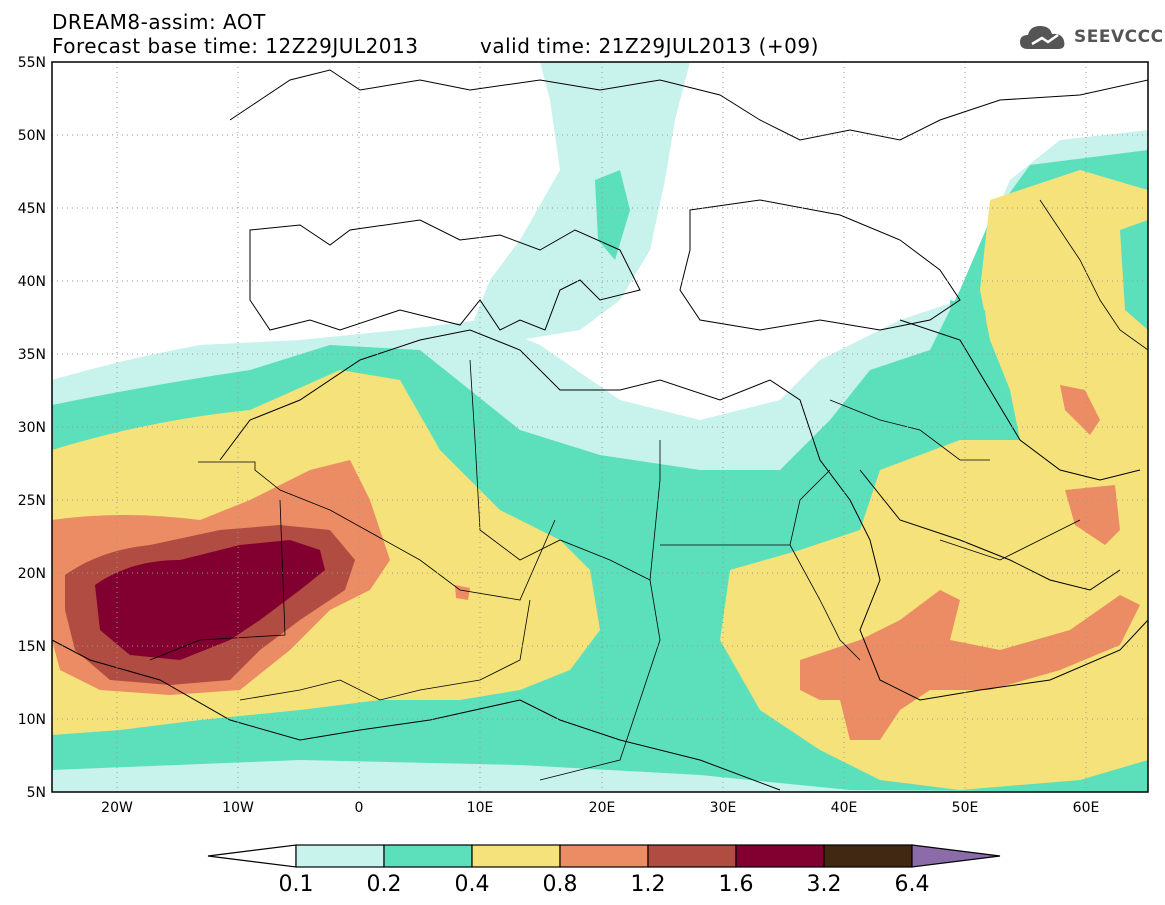 Image resolution: width=1165 pixels, height=905 pixels. Describe the element at coordinates (32, 574) in the screenshot. I see `lat-label: 20N` at that location.